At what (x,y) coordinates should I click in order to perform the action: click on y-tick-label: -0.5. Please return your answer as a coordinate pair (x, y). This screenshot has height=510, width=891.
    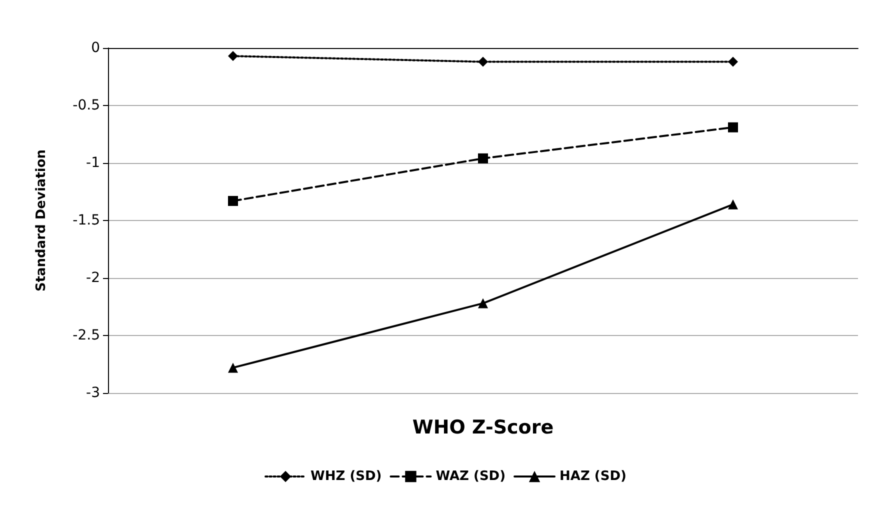
    Looking at the image, I should click on (86, 106).